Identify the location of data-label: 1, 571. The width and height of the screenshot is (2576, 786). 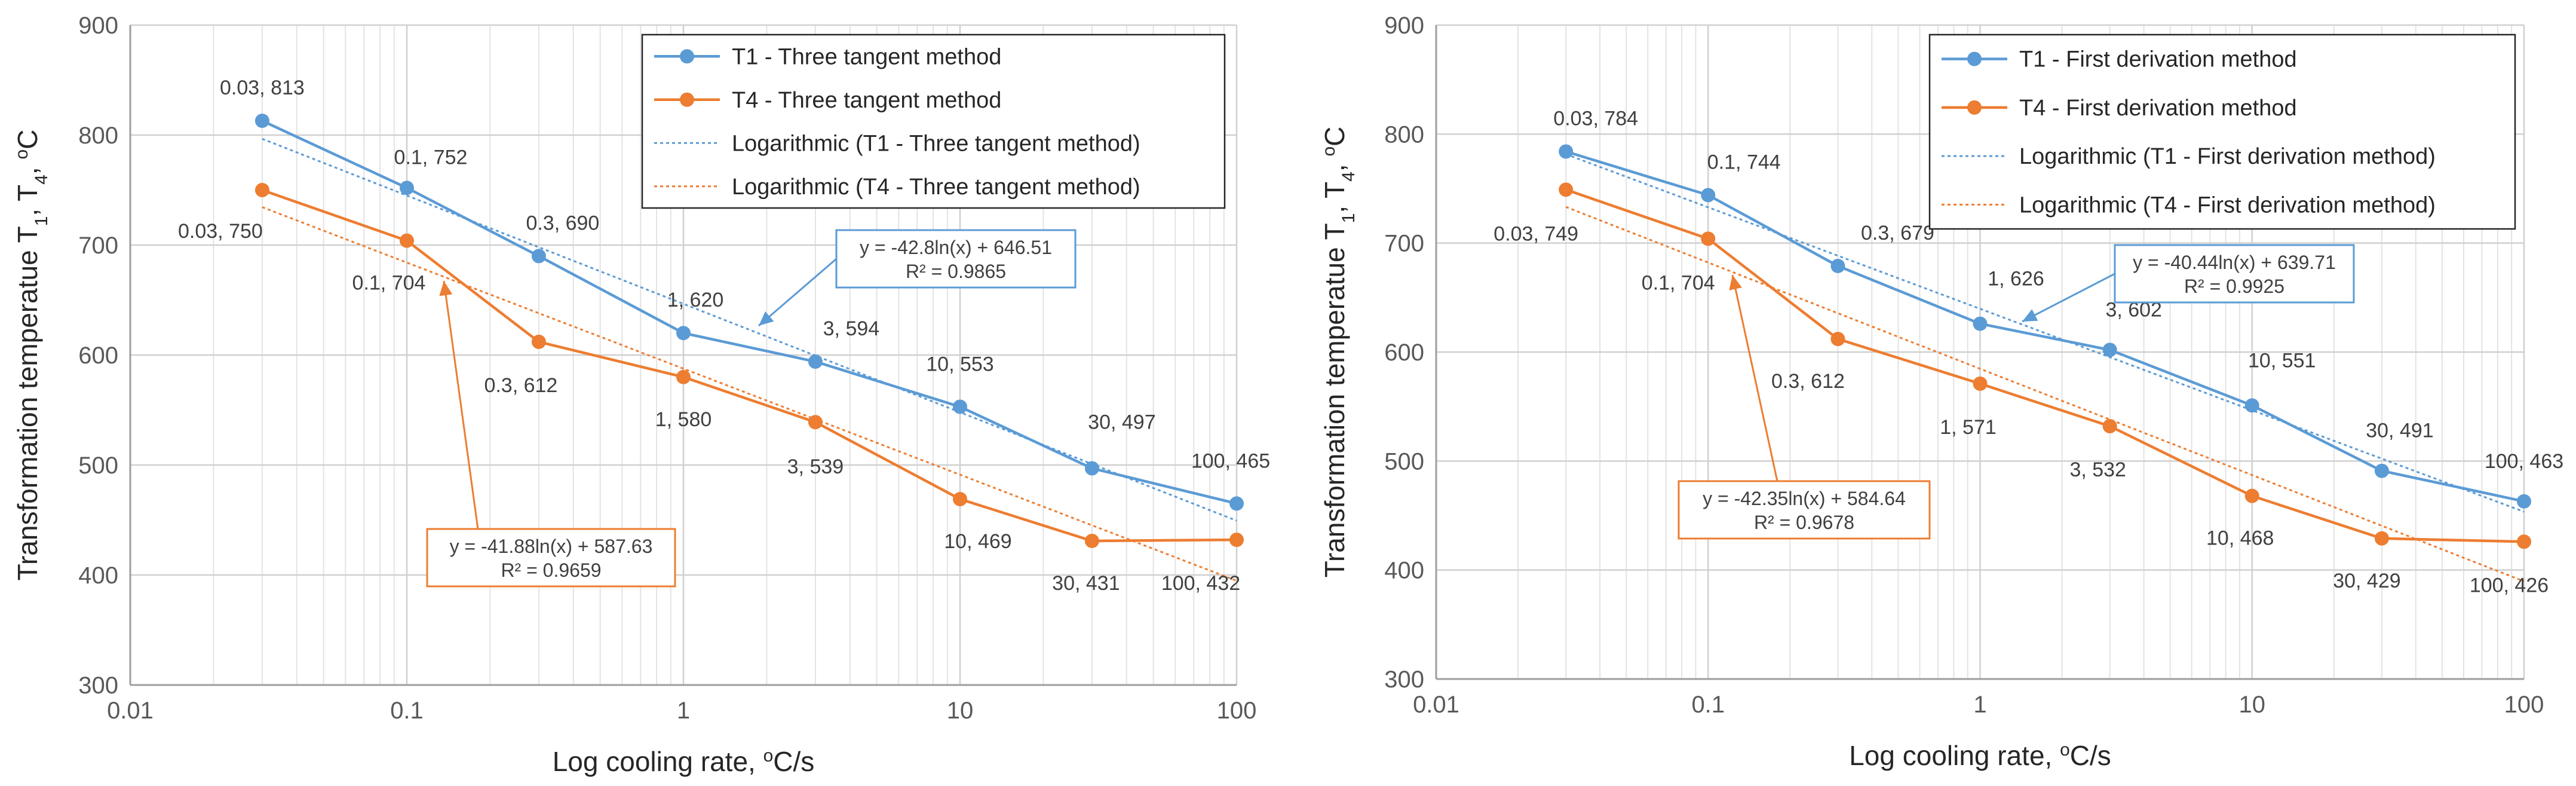
(1969, 427).